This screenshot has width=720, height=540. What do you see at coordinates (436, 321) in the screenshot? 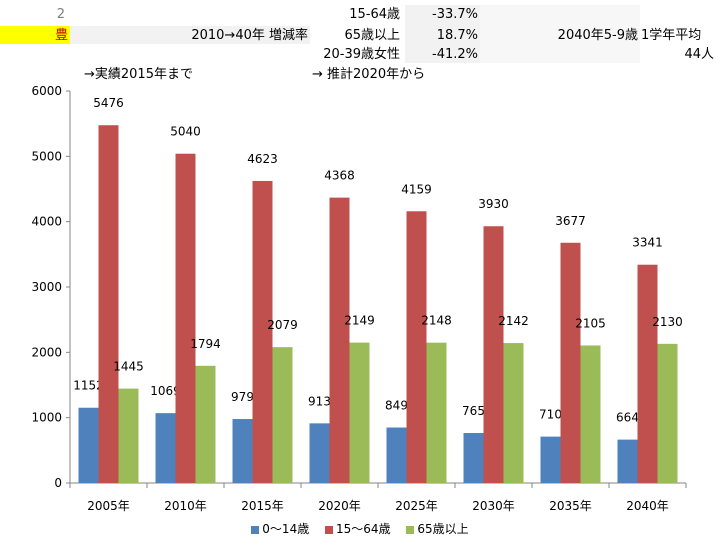
I see `data-label: 2148` at bounding box center [436, 321].